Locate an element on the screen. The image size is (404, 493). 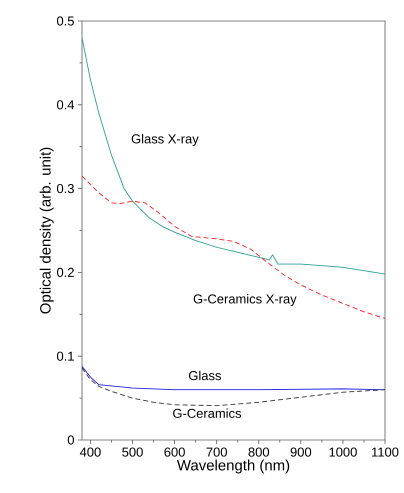
x-axis-title: Wavelength (nm) is located at coordinates (233, 467).